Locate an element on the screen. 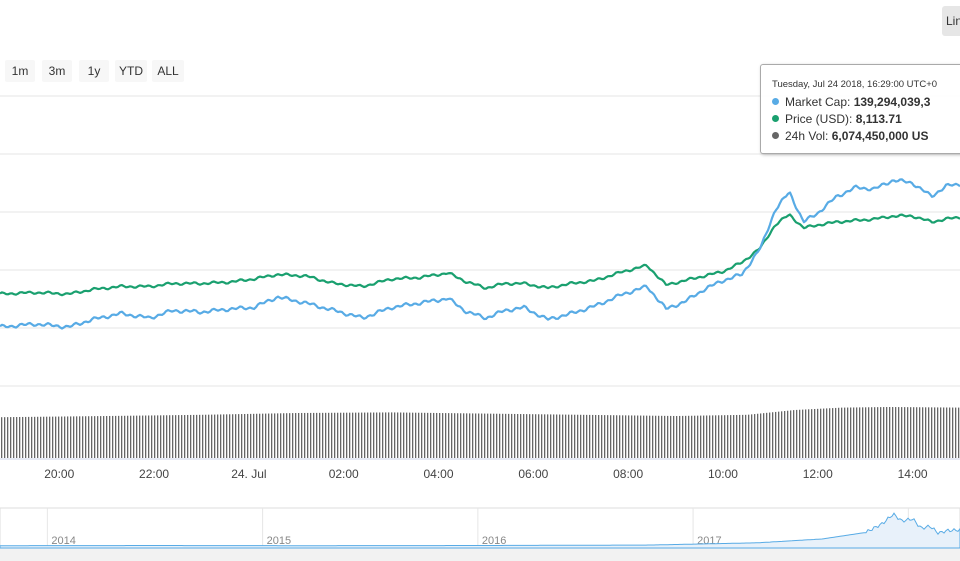 This screenshot has height=561, width=960. tooltip-row-volume: 24h Vol: 6,074,450,000 US is located at coordinates (866, 136).